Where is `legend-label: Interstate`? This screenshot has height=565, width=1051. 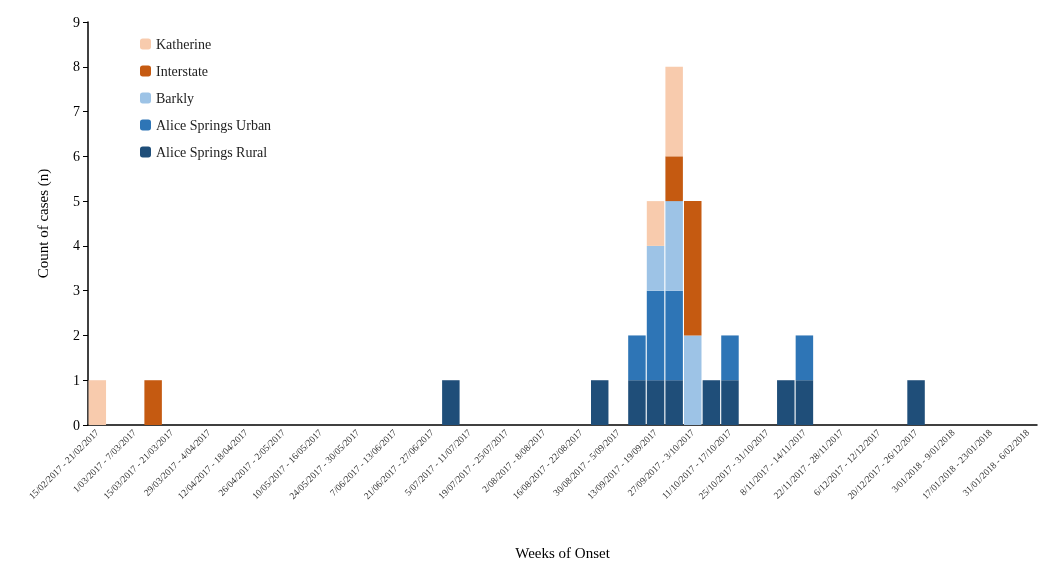 legend-label: Interstate is located at coordinates (182, 71).